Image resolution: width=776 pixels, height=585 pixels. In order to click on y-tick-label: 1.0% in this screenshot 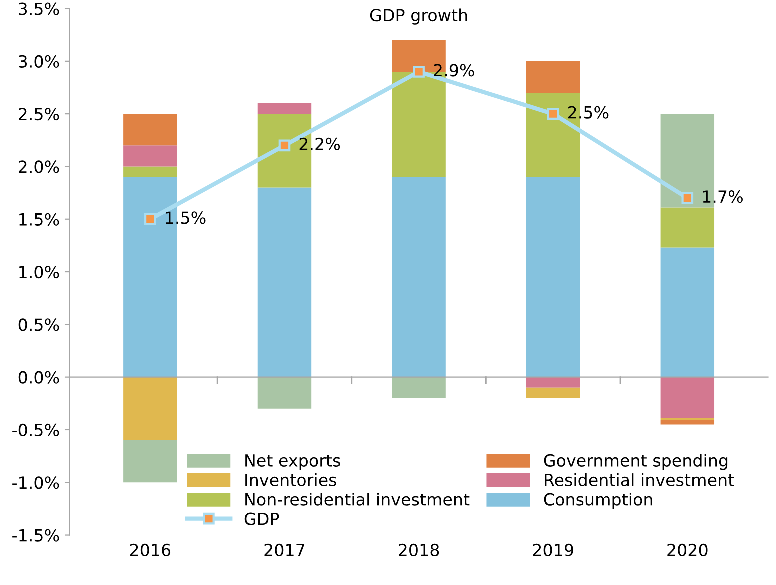, I will do `click(40, 272)`.